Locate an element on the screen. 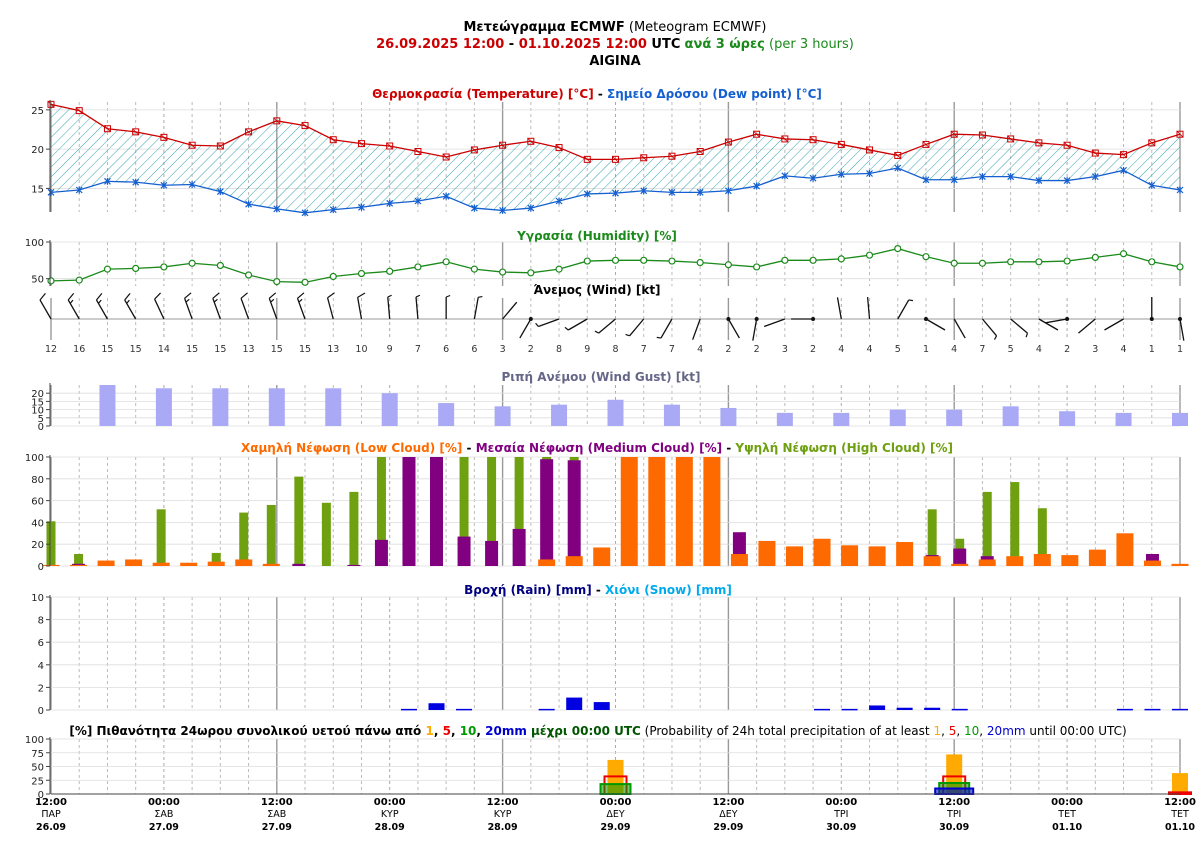  x-tick-date: 28.09 is located at coordinates (390, 827).